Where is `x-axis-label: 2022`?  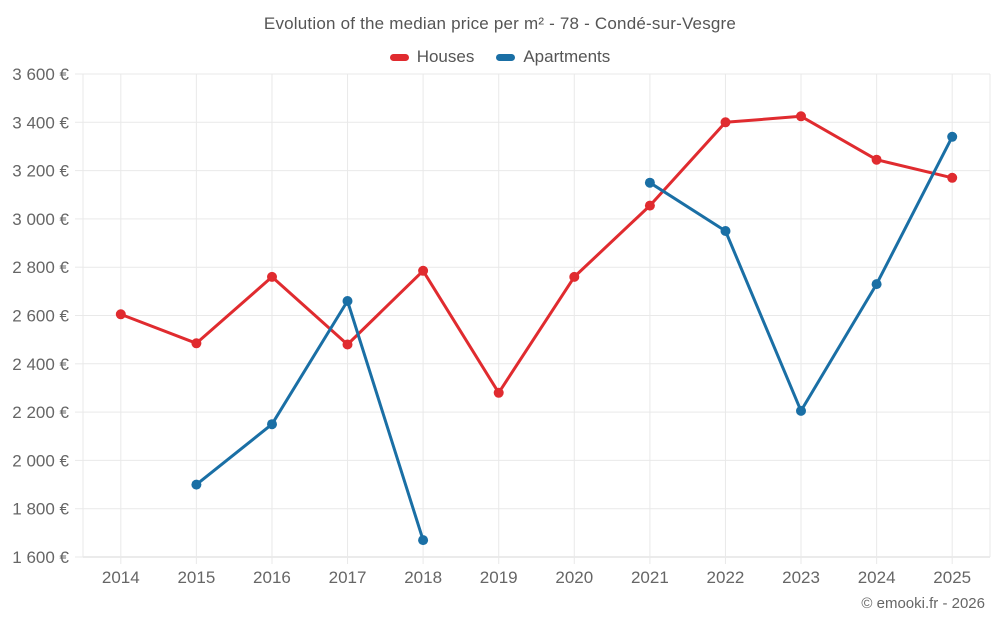 x-axis-label: 2022 is located at coordinates (726, 577).